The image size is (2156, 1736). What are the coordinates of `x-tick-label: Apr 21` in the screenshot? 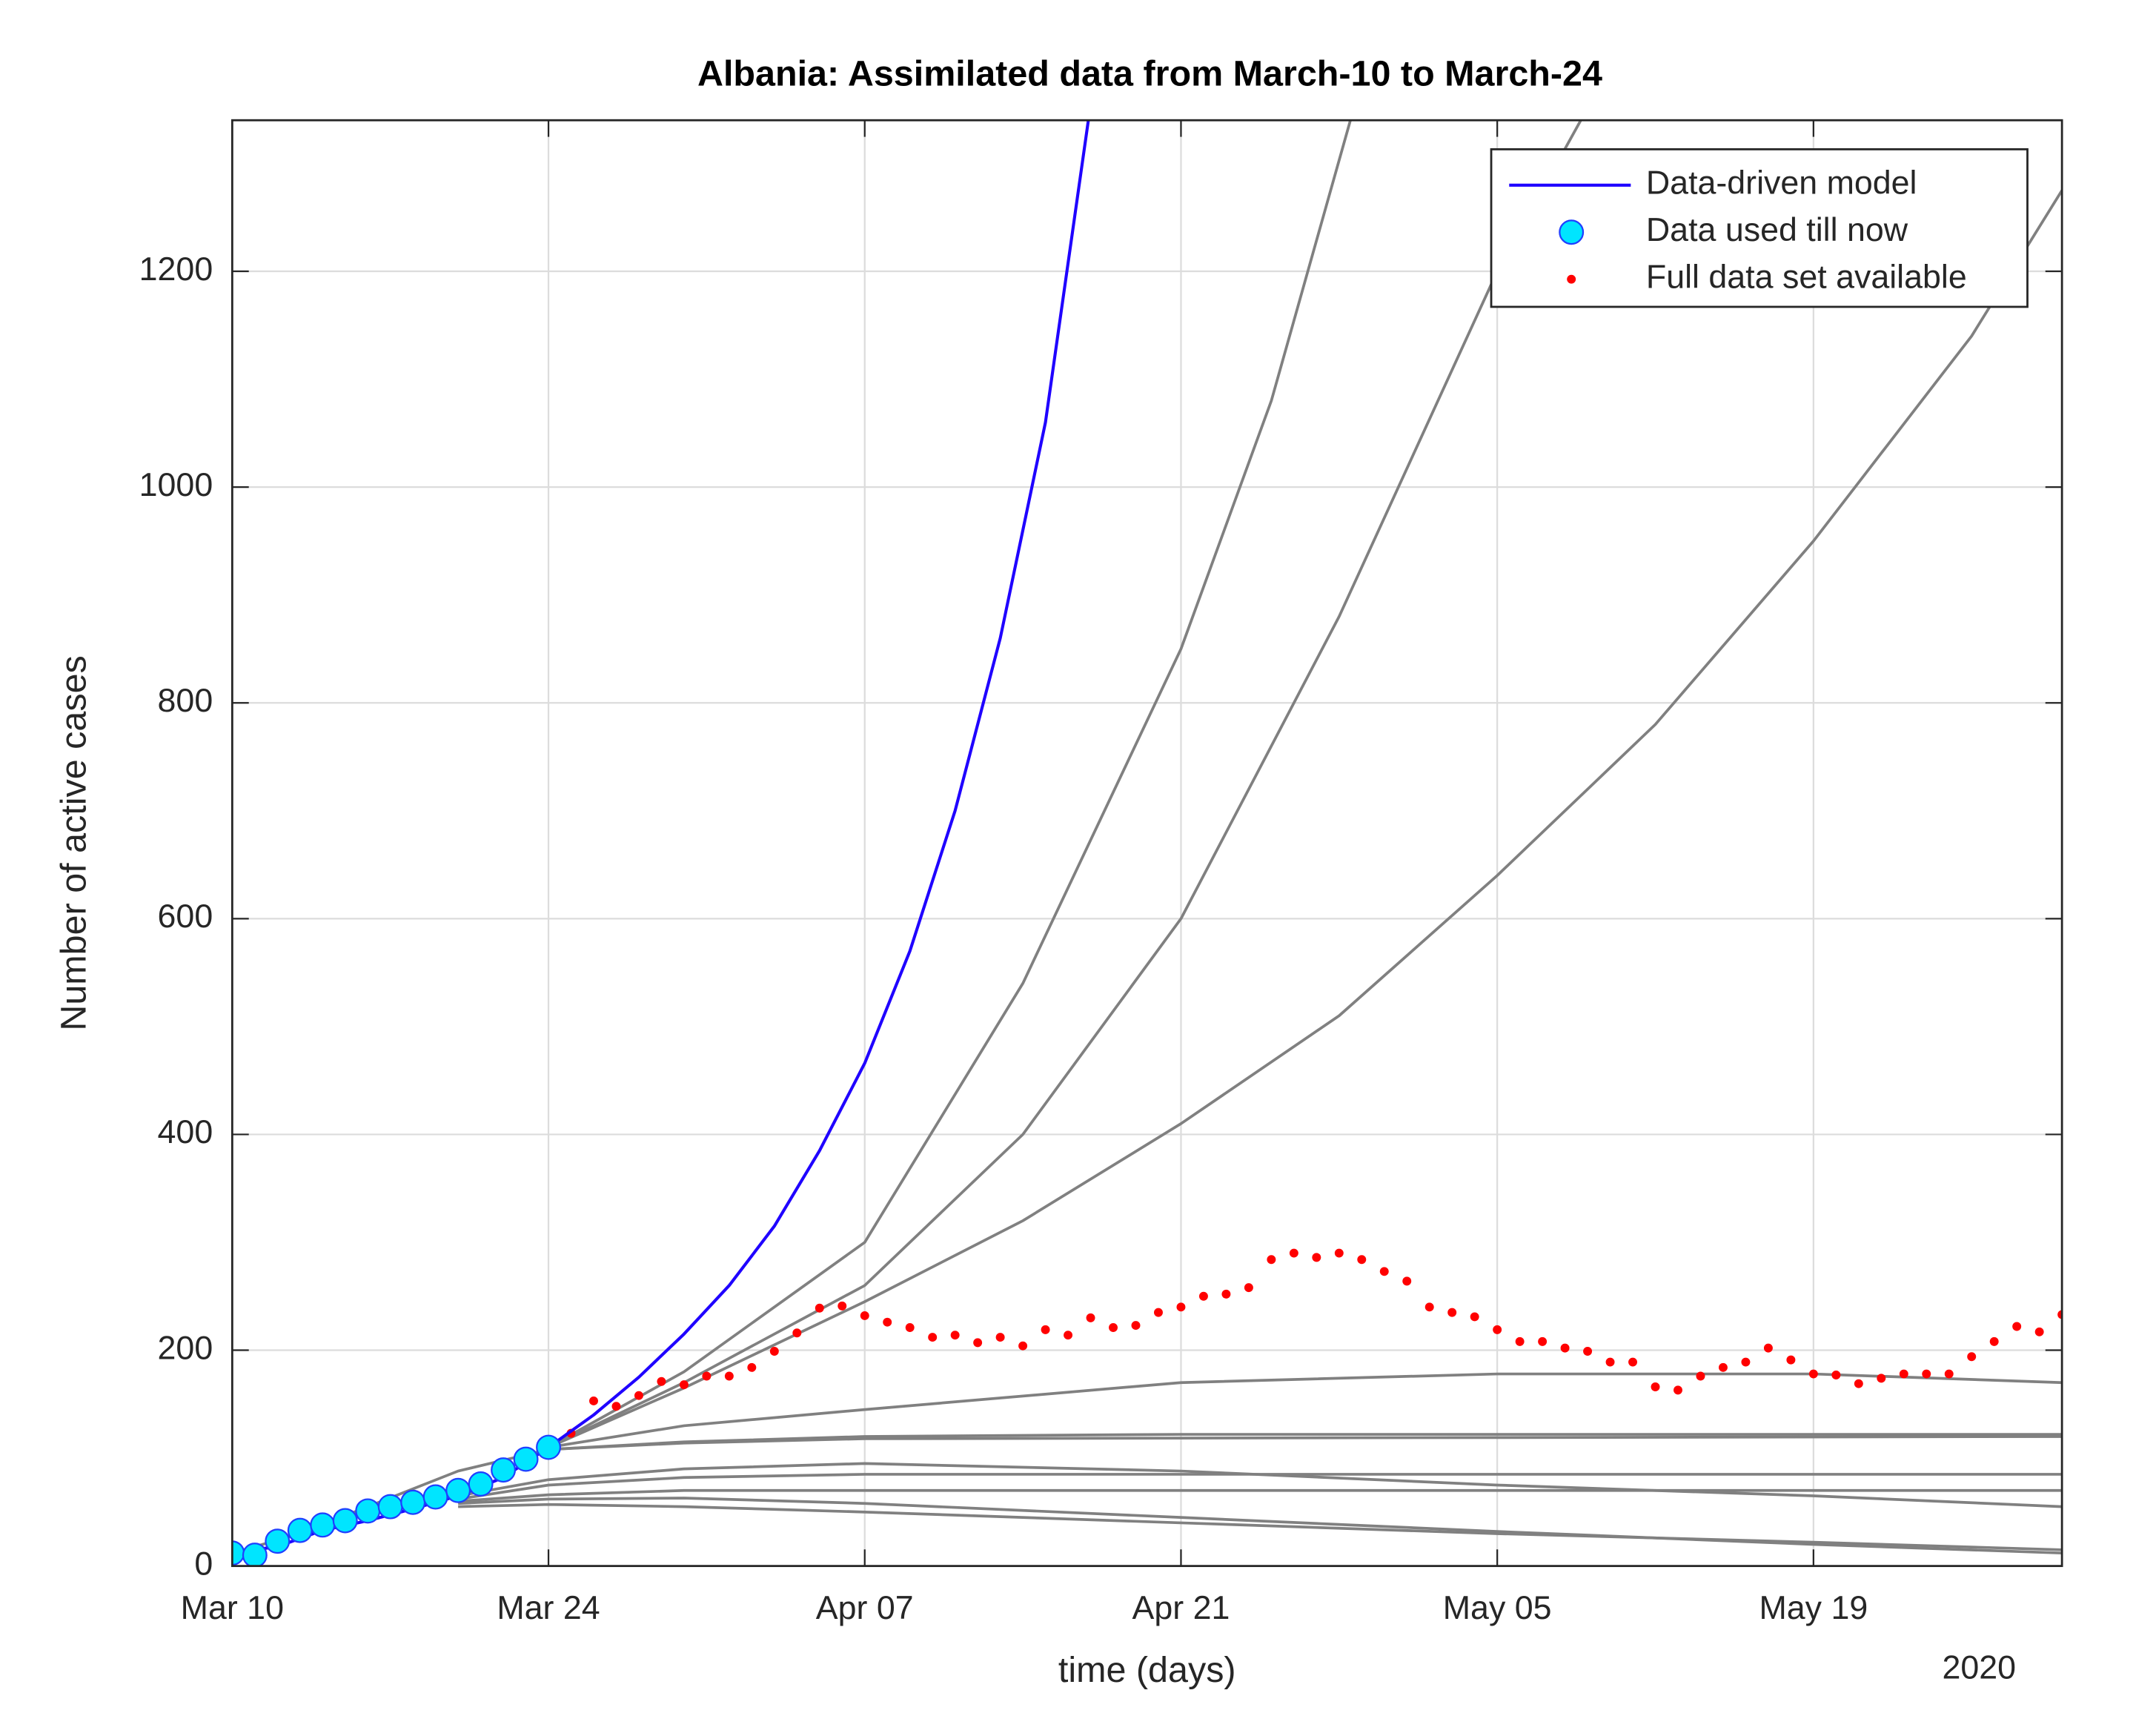 It's located at (1181, 1608).